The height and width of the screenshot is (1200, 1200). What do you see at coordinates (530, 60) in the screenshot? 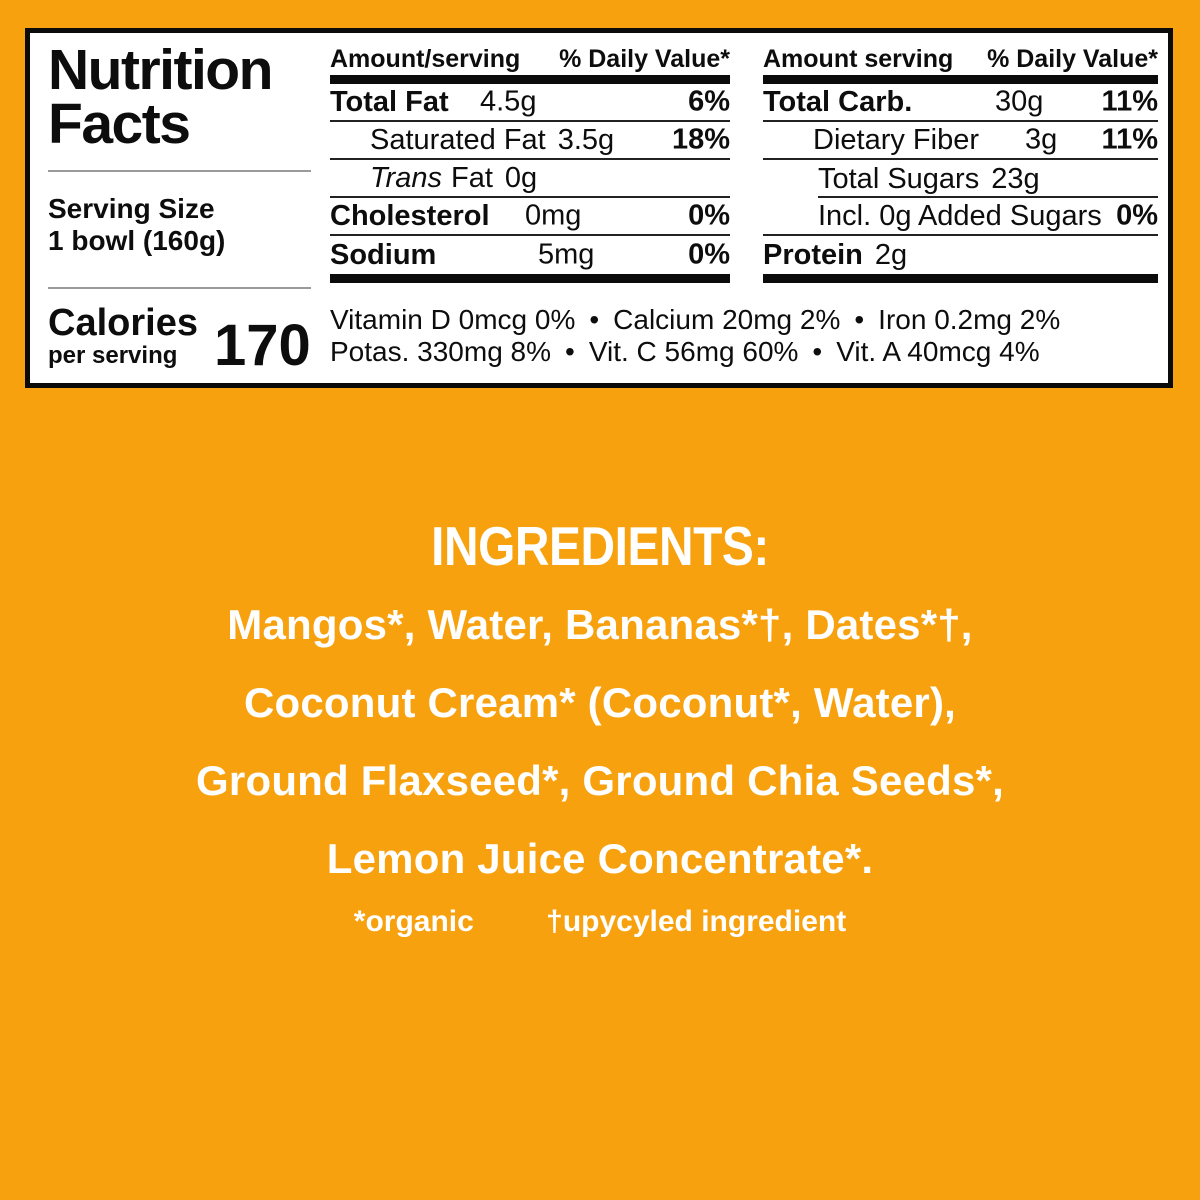
I see `column-header: Amount/serving % Daily Value*` at bounding box center [530, 60].